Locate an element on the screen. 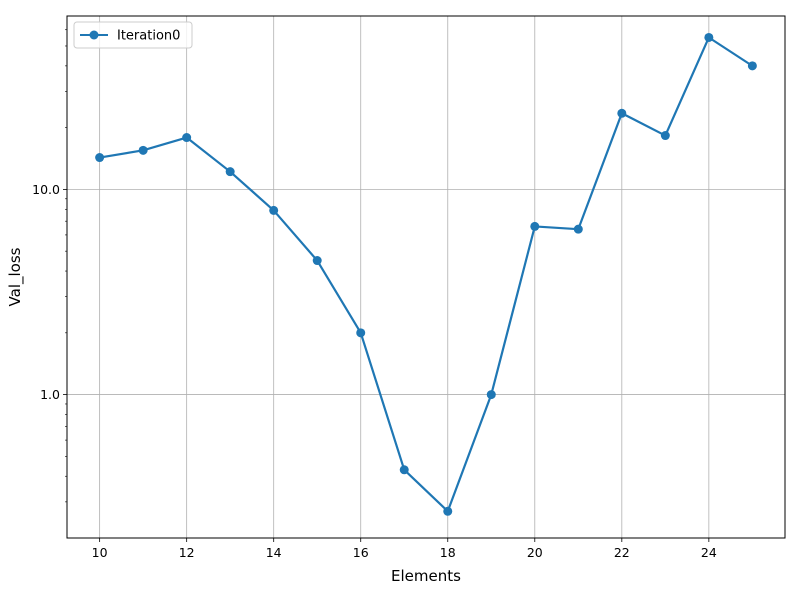 Image resolution: width=800 pixels, height=600 pixels. legend-box is located at coordinates (133, 35).